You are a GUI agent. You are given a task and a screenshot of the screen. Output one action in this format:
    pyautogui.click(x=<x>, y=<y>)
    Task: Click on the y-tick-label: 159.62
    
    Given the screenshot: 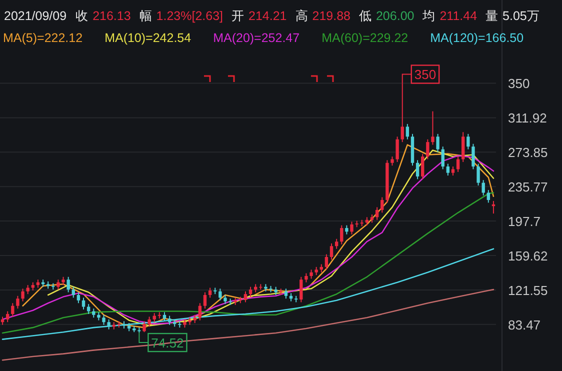 What is the action you would take?
    pyautogui.click(x=528, y=256)
    